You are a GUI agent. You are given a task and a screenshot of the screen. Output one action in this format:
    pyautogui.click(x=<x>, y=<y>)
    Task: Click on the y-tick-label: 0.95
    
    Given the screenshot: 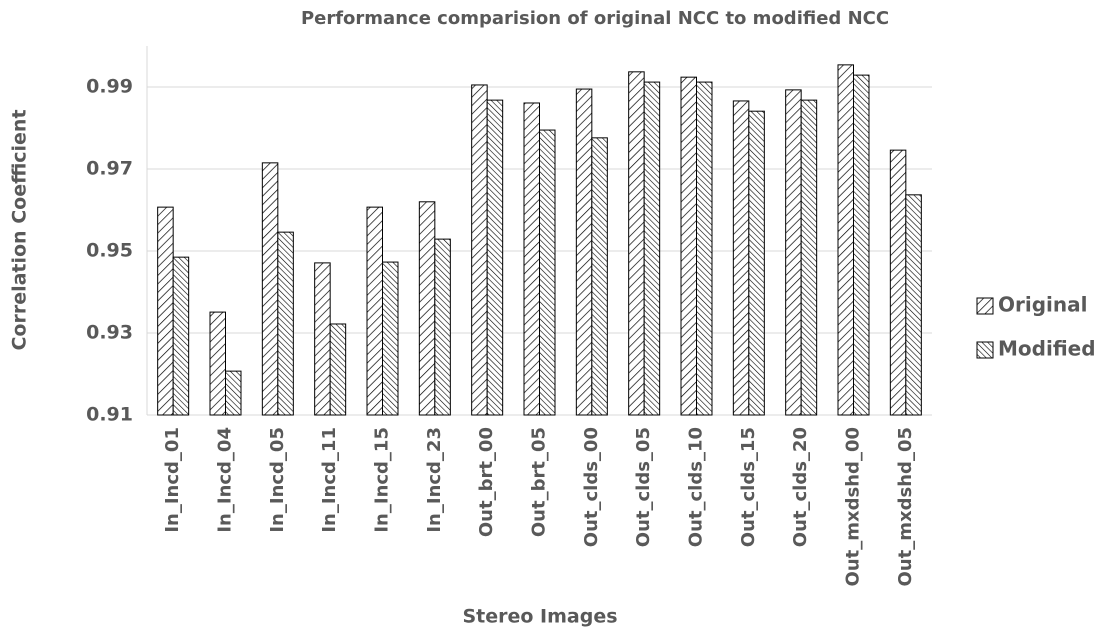 What is the action you would take?
    pyautogui.click(x=109, y=251)
    